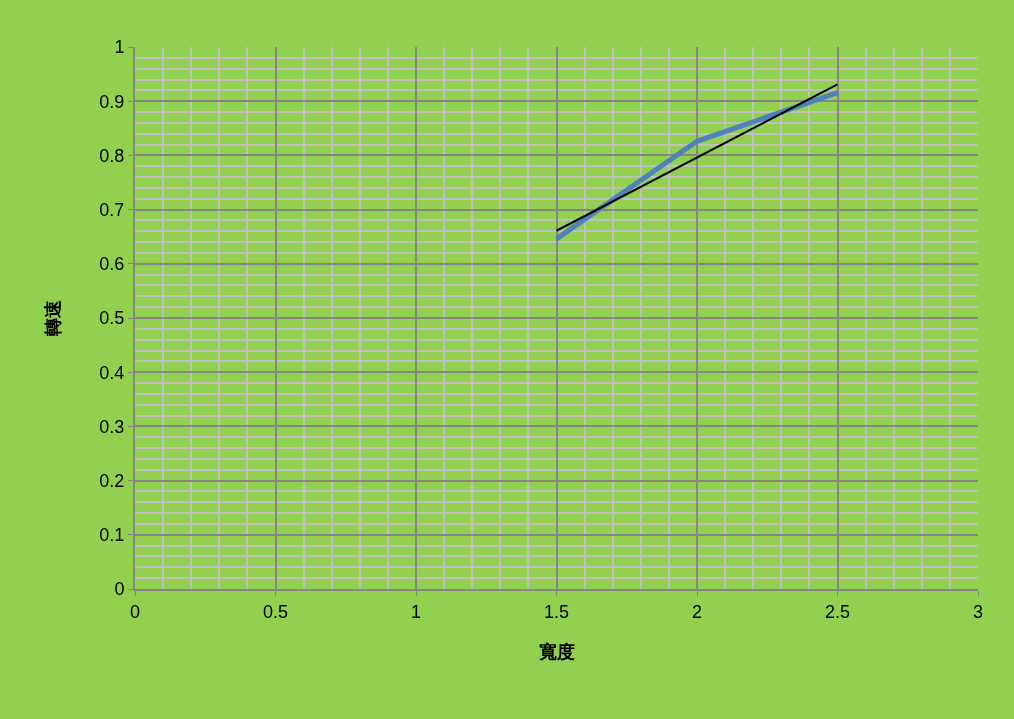 This screenshot has width=1014, height=719. I want to click on x-tick-label: 1.5, so click(556, 611).